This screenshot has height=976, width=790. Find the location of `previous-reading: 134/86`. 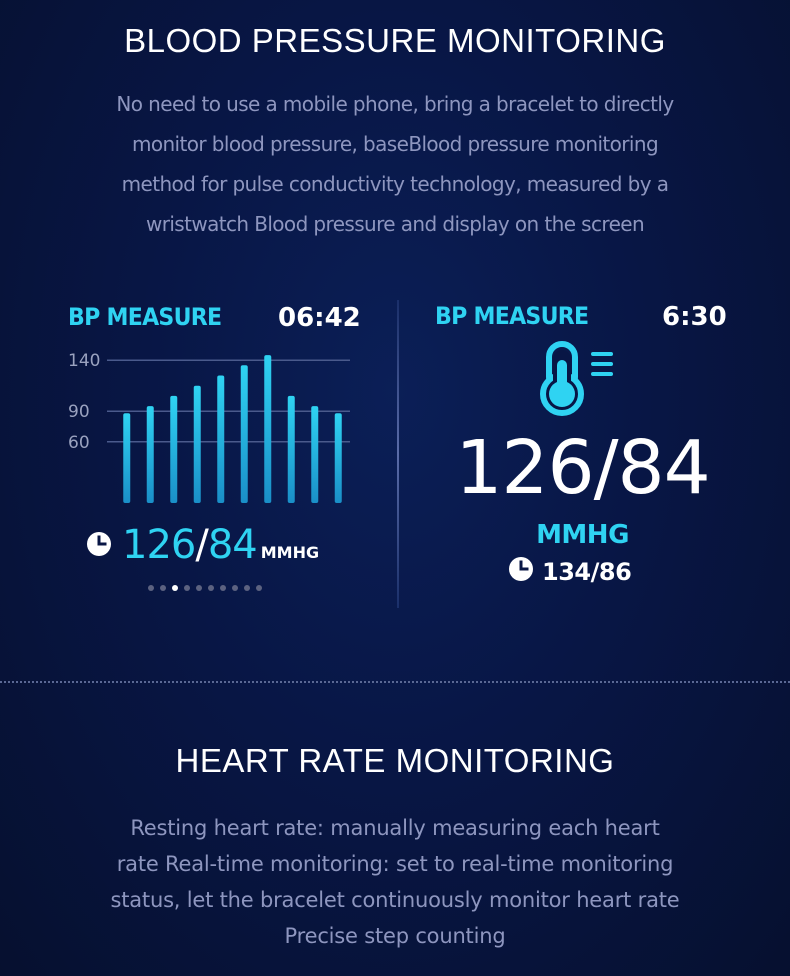

previous-reading: 134/86 is located at coordinates (570, 571).